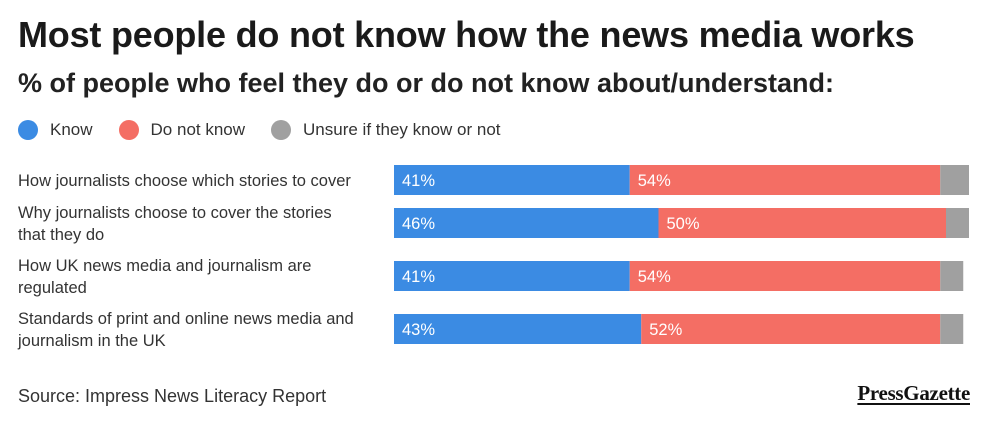  Describe the element at coordinates (71, 129) in the screenshot. I see `legend-label-know: Know` at that location.